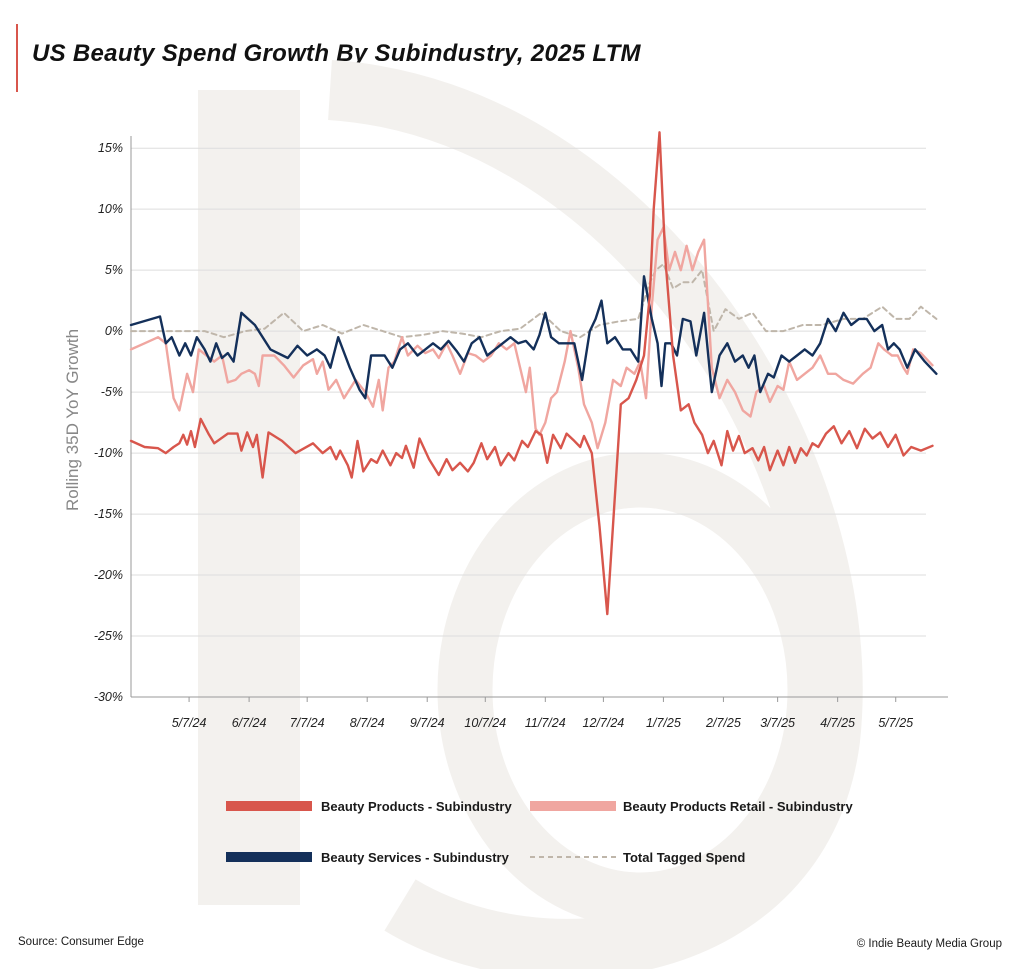  What do you see at coordinates (367, 723) in the screenshot?
I see `x-tick-label: 8/7/24` at bounding box center [367, 723].